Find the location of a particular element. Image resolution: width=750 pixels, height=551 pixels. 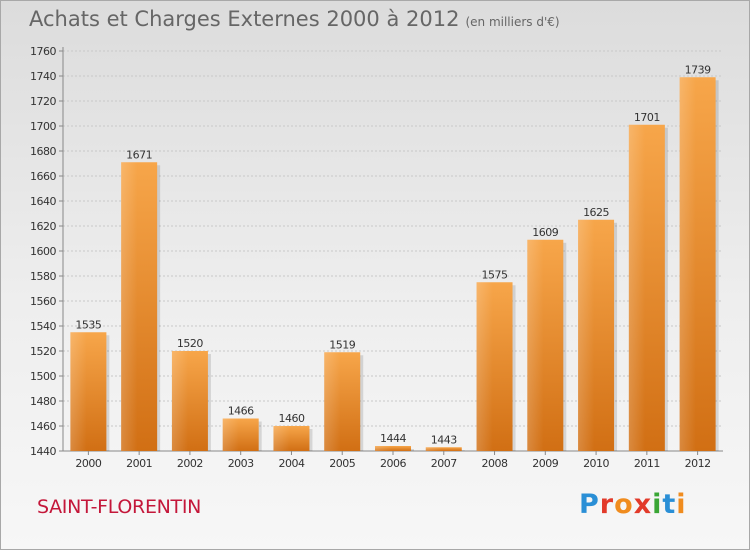

logo-letter: P is located at coordinates (589, 504).